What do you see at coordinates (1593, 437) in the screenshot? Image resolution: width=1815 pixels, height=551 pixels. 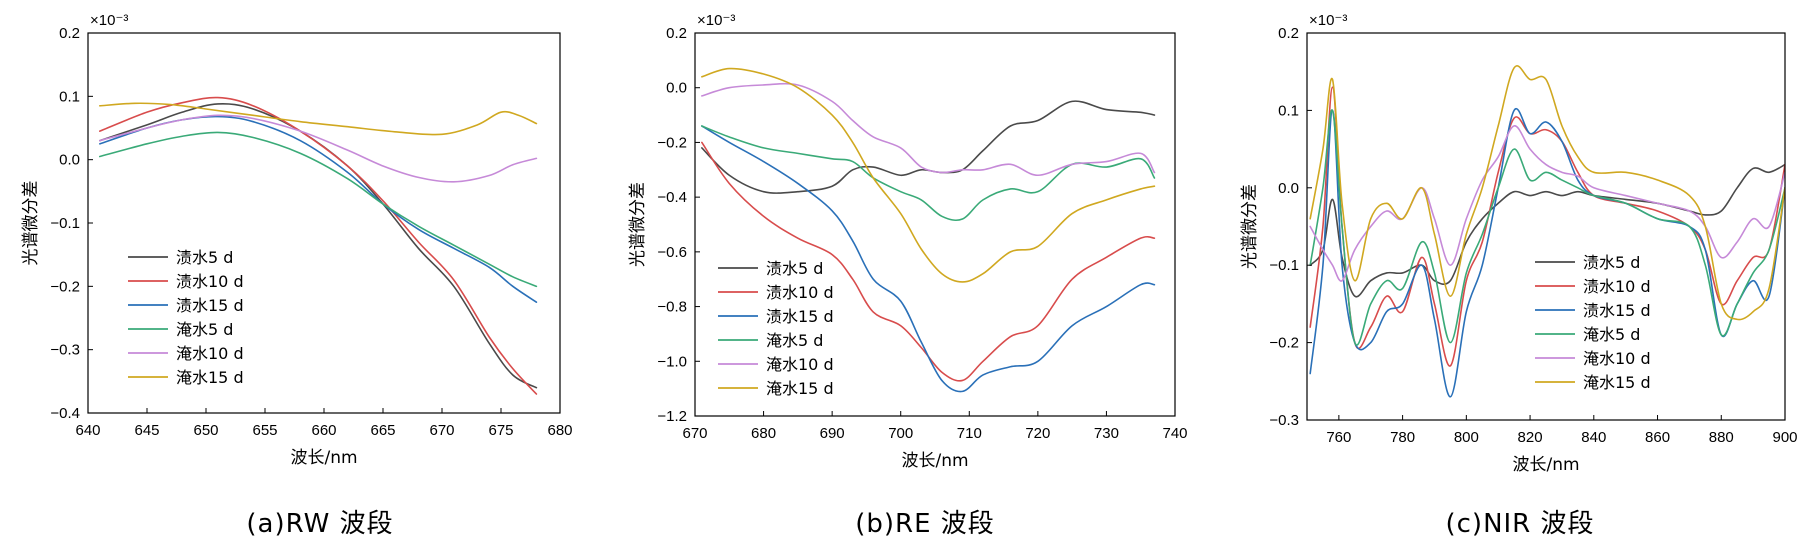 I see `x-tick-label: 840` at bounding box center [1593, 437].